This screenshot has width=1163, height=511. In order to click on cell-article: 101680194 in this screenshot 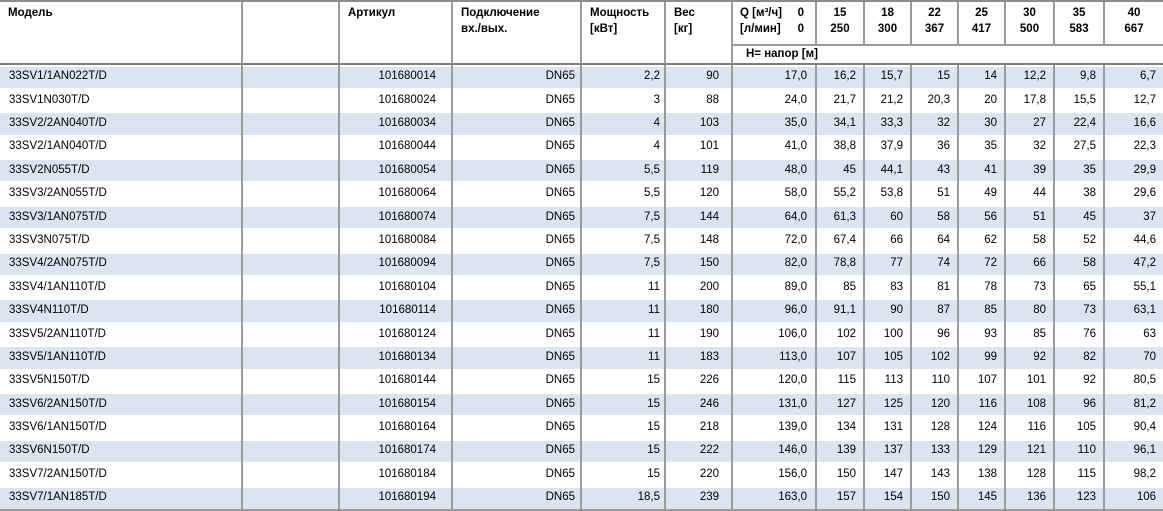, I will do `click(396, 497)`.